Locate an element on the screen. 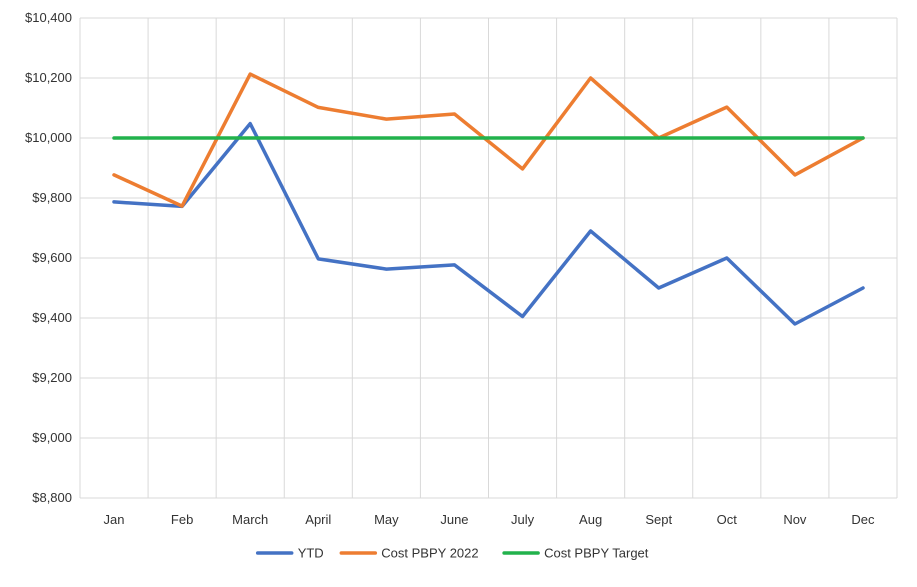 The width and height of the screenshot is (917, 587). x-tick-label: Jan is located at coordinates (114, 519).